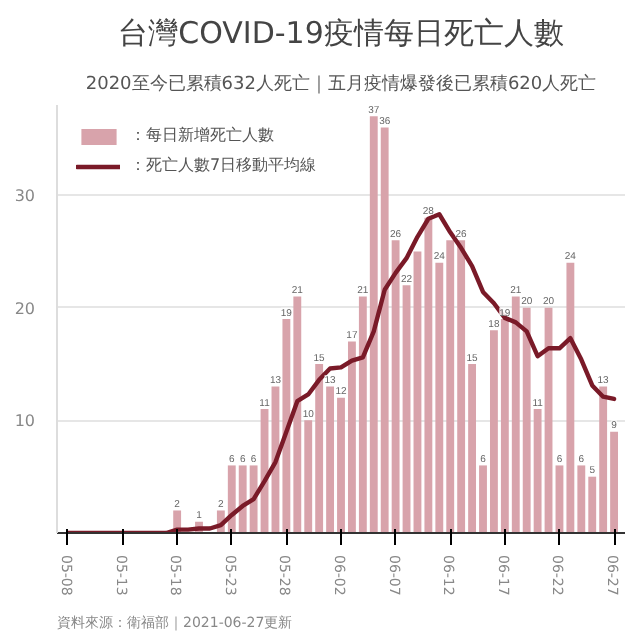  What do you see at coordinates (202, 135) in the screenshot?
I see `legend-label: ：每日新增死亡人數` at bounding box center [202, 135].